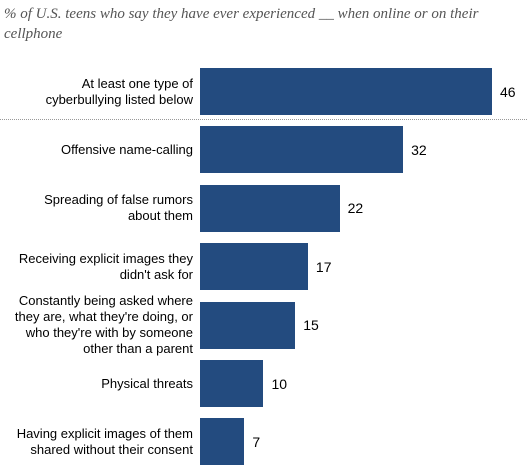 The width and height of the screenshot is (527, 470). I want to click on value-label: 15, so click(311, 325).